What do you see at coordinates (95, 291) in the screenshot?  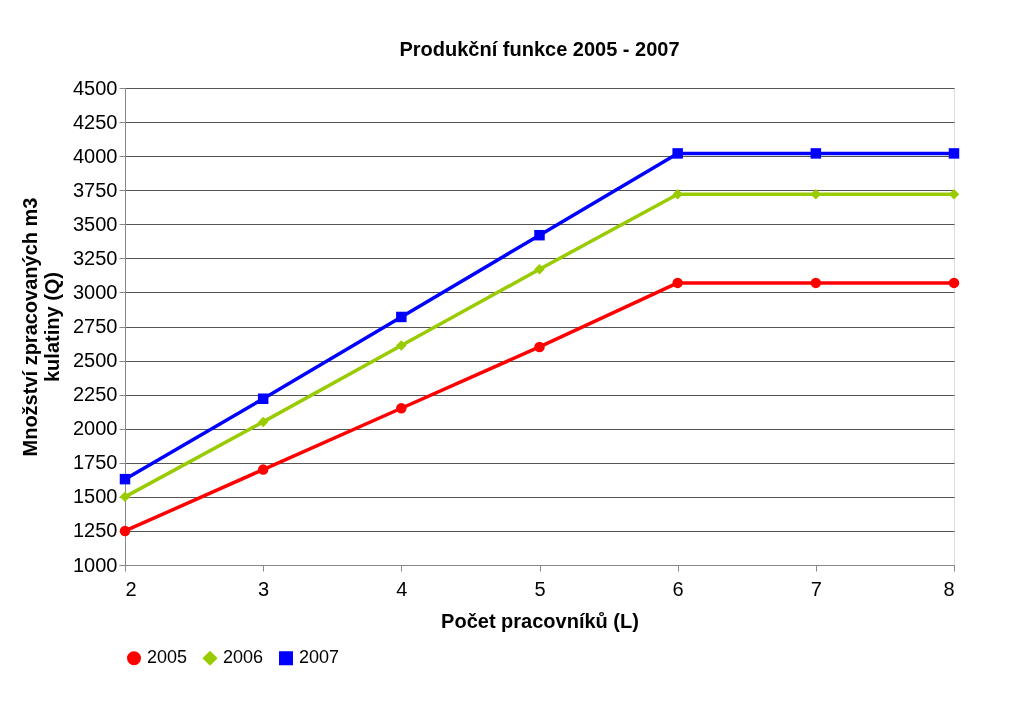 I see `y-tick-label: 3000` at bounding box center [95, 291].